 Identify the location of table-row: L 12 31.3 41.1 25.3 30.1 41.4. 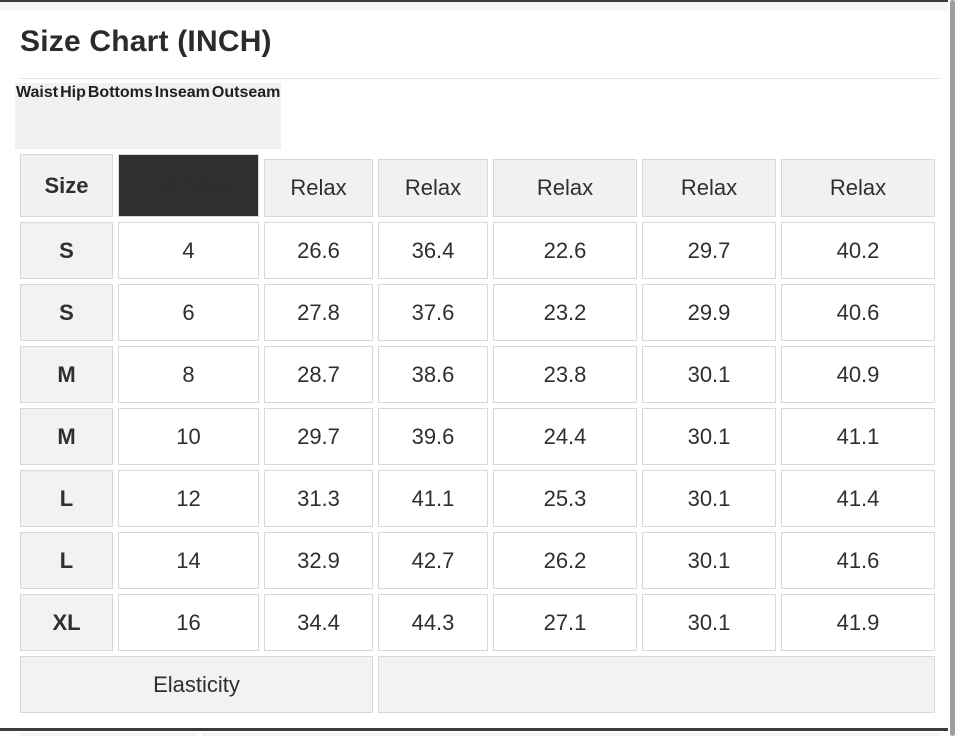
(477, 498).